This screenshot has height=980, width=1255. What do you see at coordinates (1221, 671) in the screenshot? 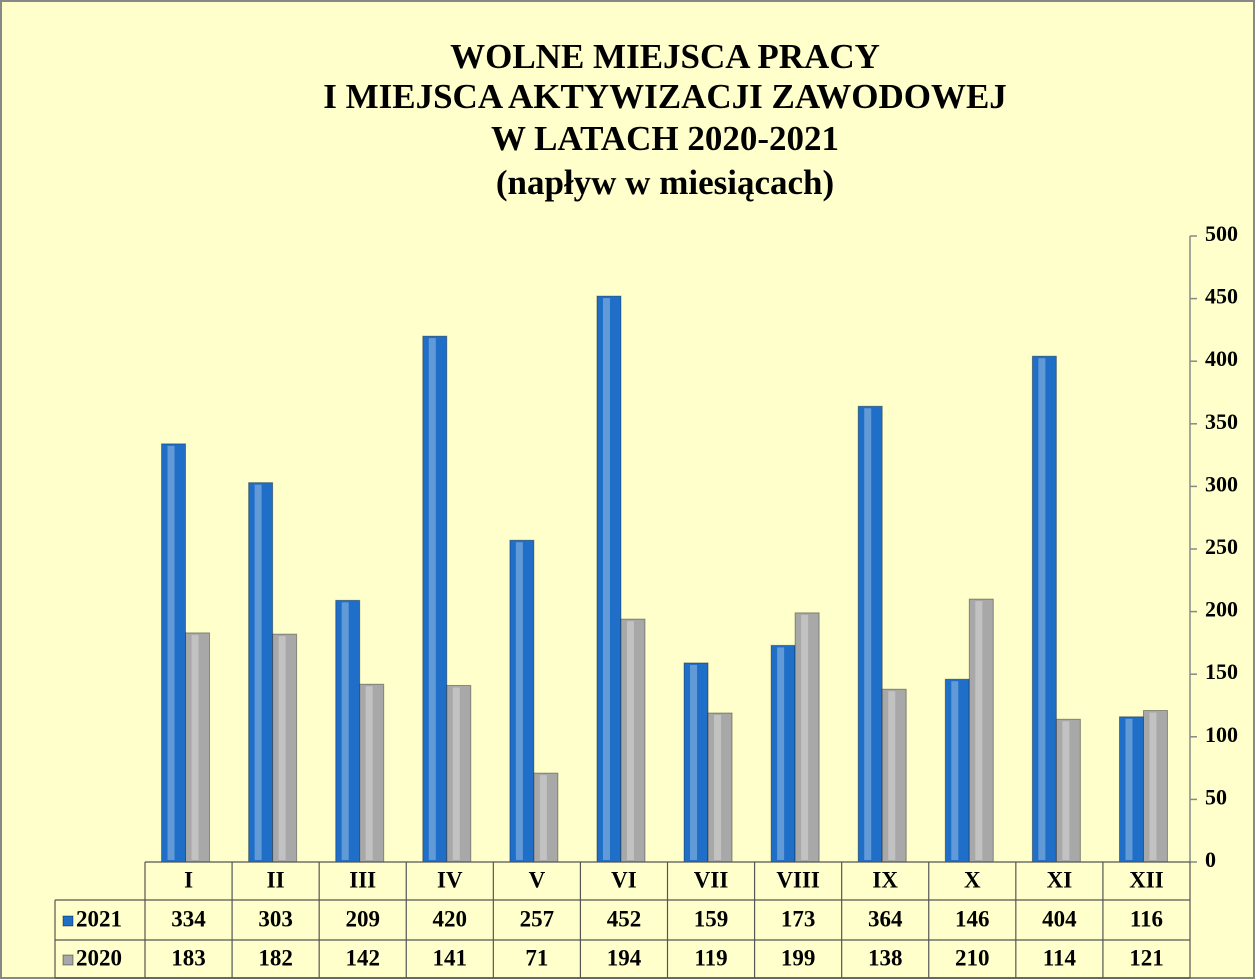
I see `y-tick-label: 150` at bounding box center [1221, 671].